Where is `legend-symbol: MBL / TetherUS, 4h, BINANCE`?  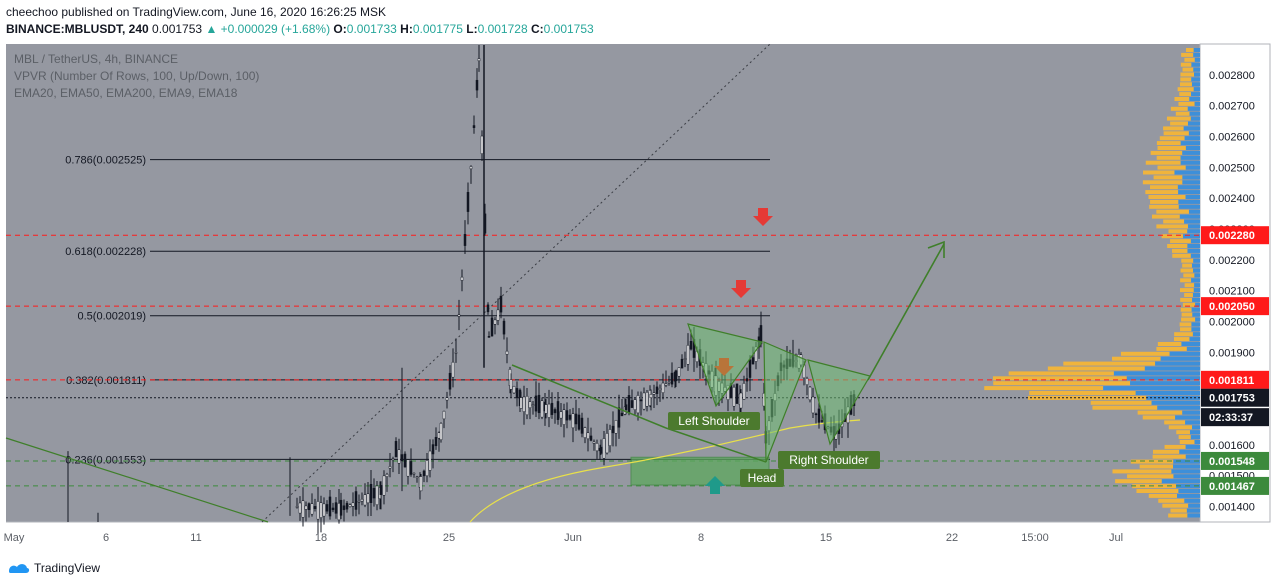
legend-symbol: MBL / TetherUS, 4h, BINANCE is located at coordinates (96, 59).